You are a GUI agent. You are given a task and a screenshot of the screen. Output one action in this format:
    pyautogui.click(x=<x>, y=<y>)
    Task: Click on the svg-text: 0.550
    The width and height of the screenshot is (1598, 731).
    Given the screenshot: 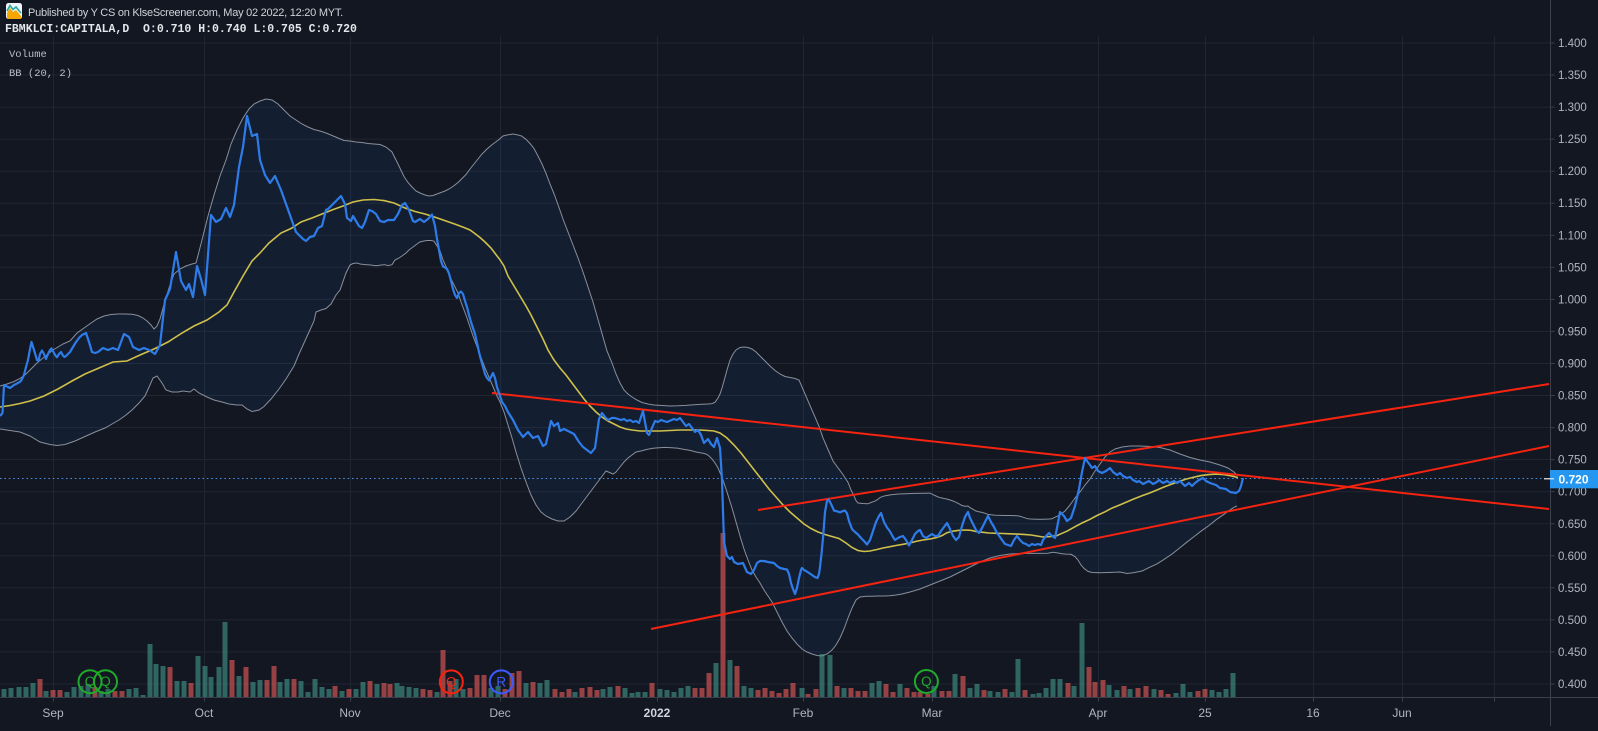 What is the action you would take?
    pyautogui.click(x=1572, y=589)
    